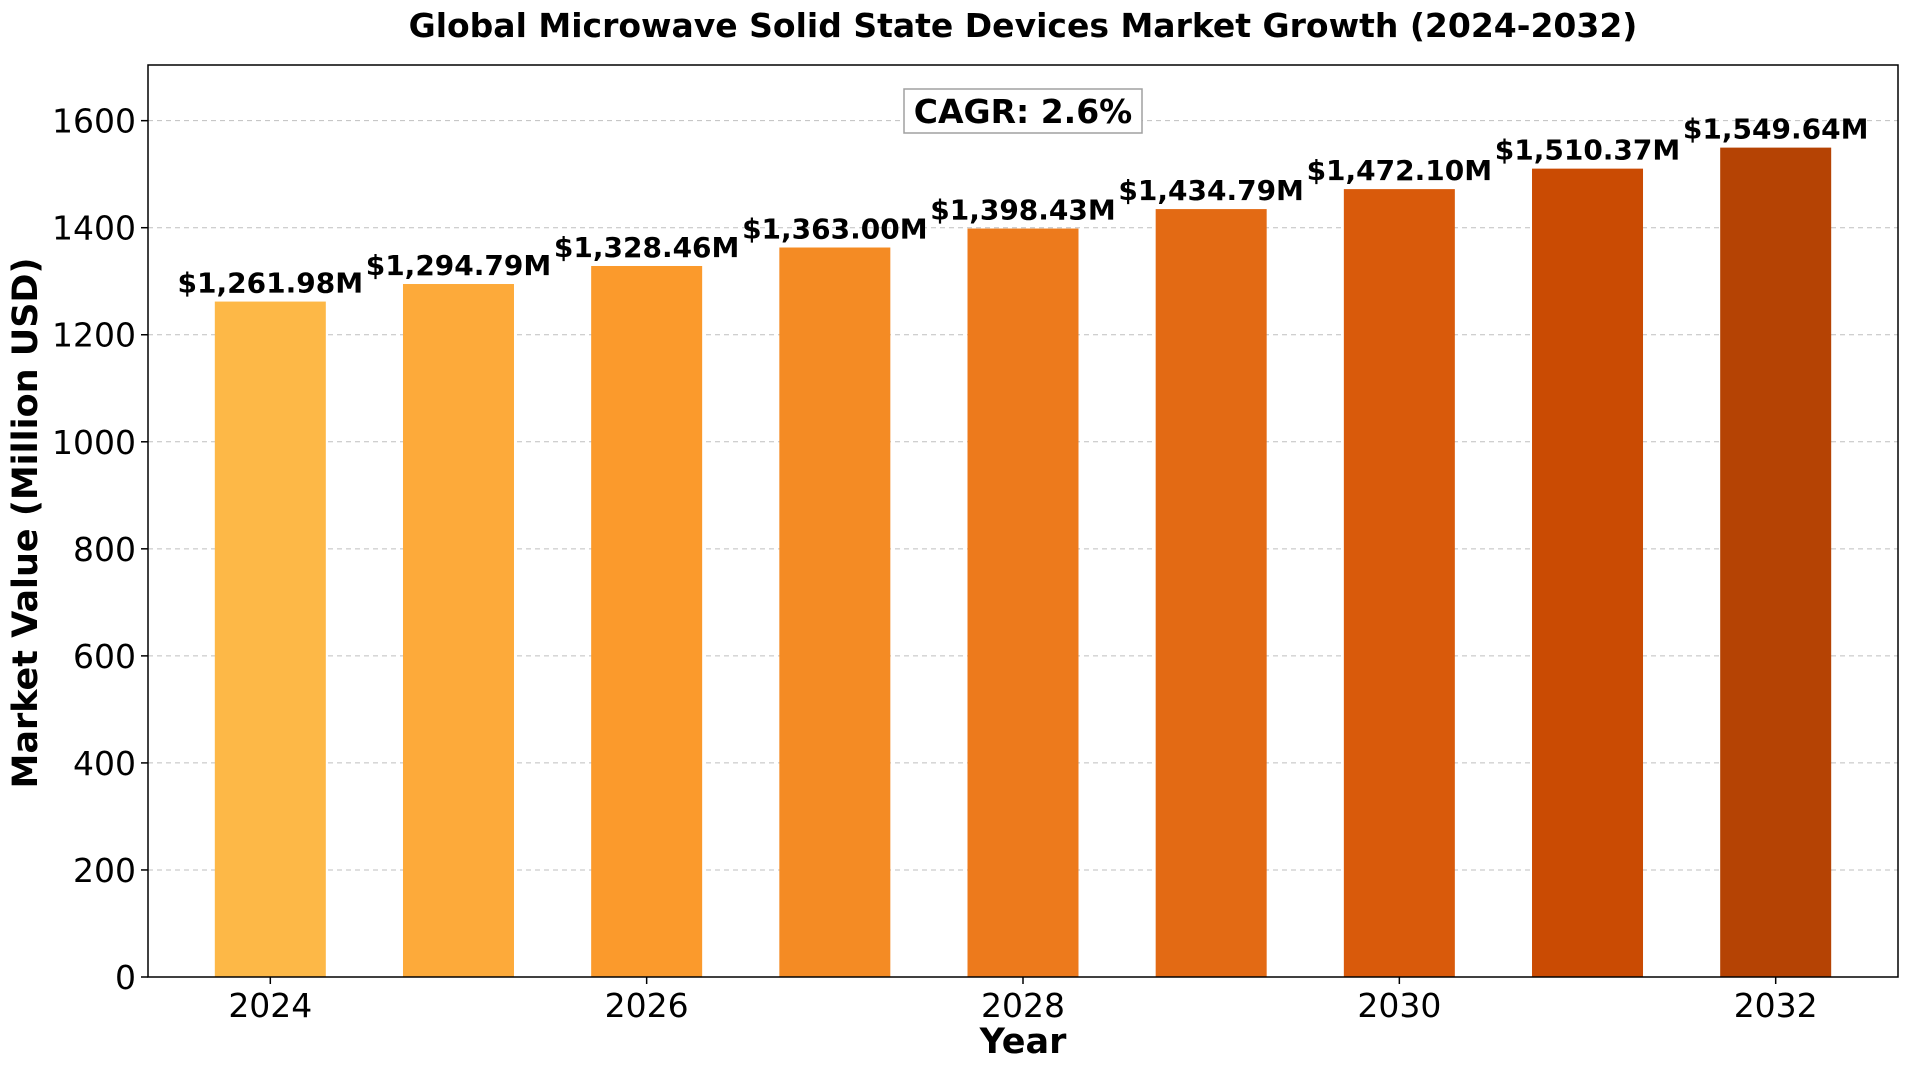 The height and width of the screenshot is (1070, 1910). Describe the element at coordinates (94, 335) in the screenshot. I see `y-tick-label: 1200` at that location.